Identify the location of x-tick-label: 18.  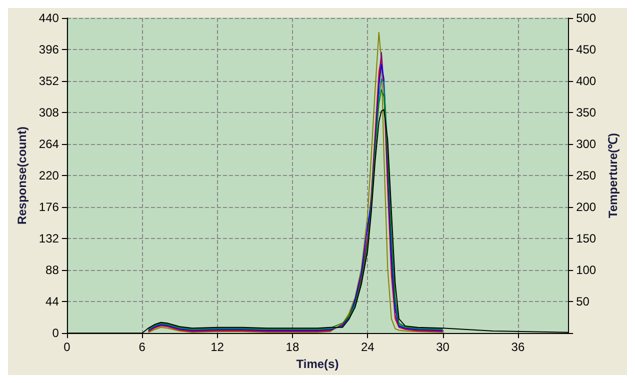
(293, 347).